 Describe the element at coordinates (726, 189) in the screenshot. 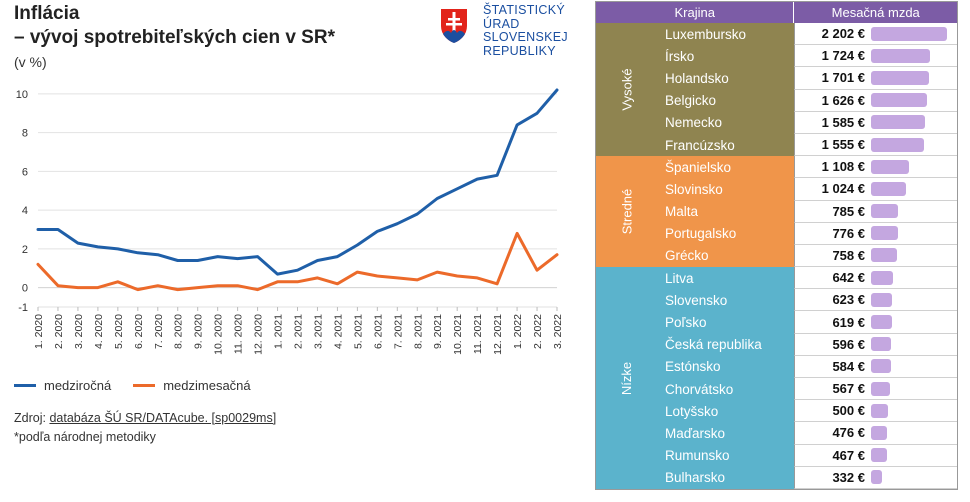

I see `country-cell: Slovinsko` at that location.